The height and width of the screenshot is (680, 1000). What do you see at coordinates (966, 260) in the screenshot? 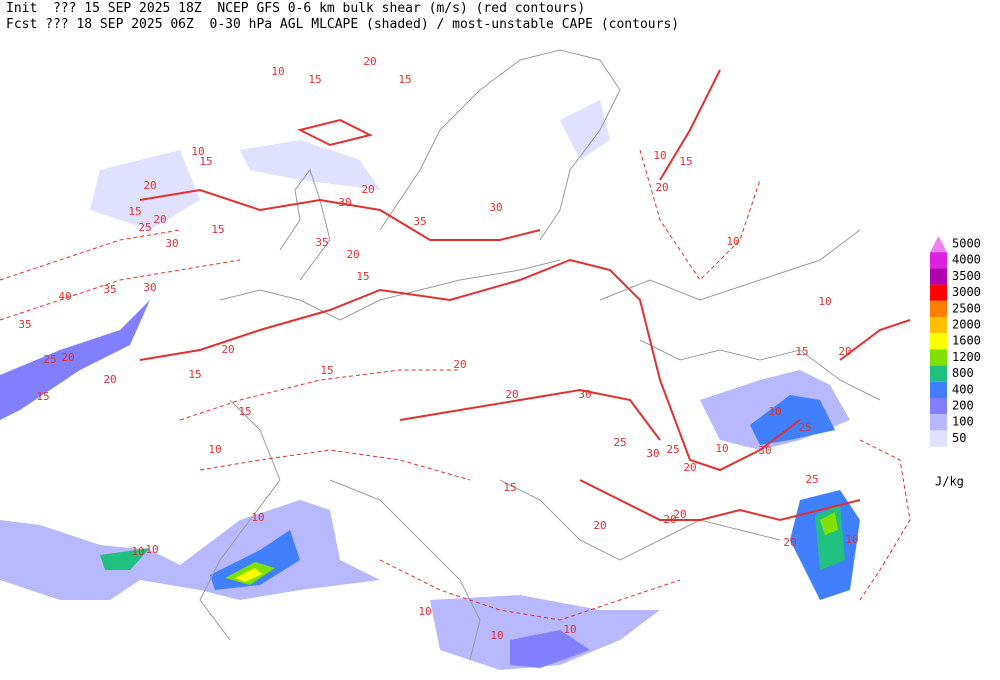
I see `legend-label: 4000` at bounding box center [966, 260].